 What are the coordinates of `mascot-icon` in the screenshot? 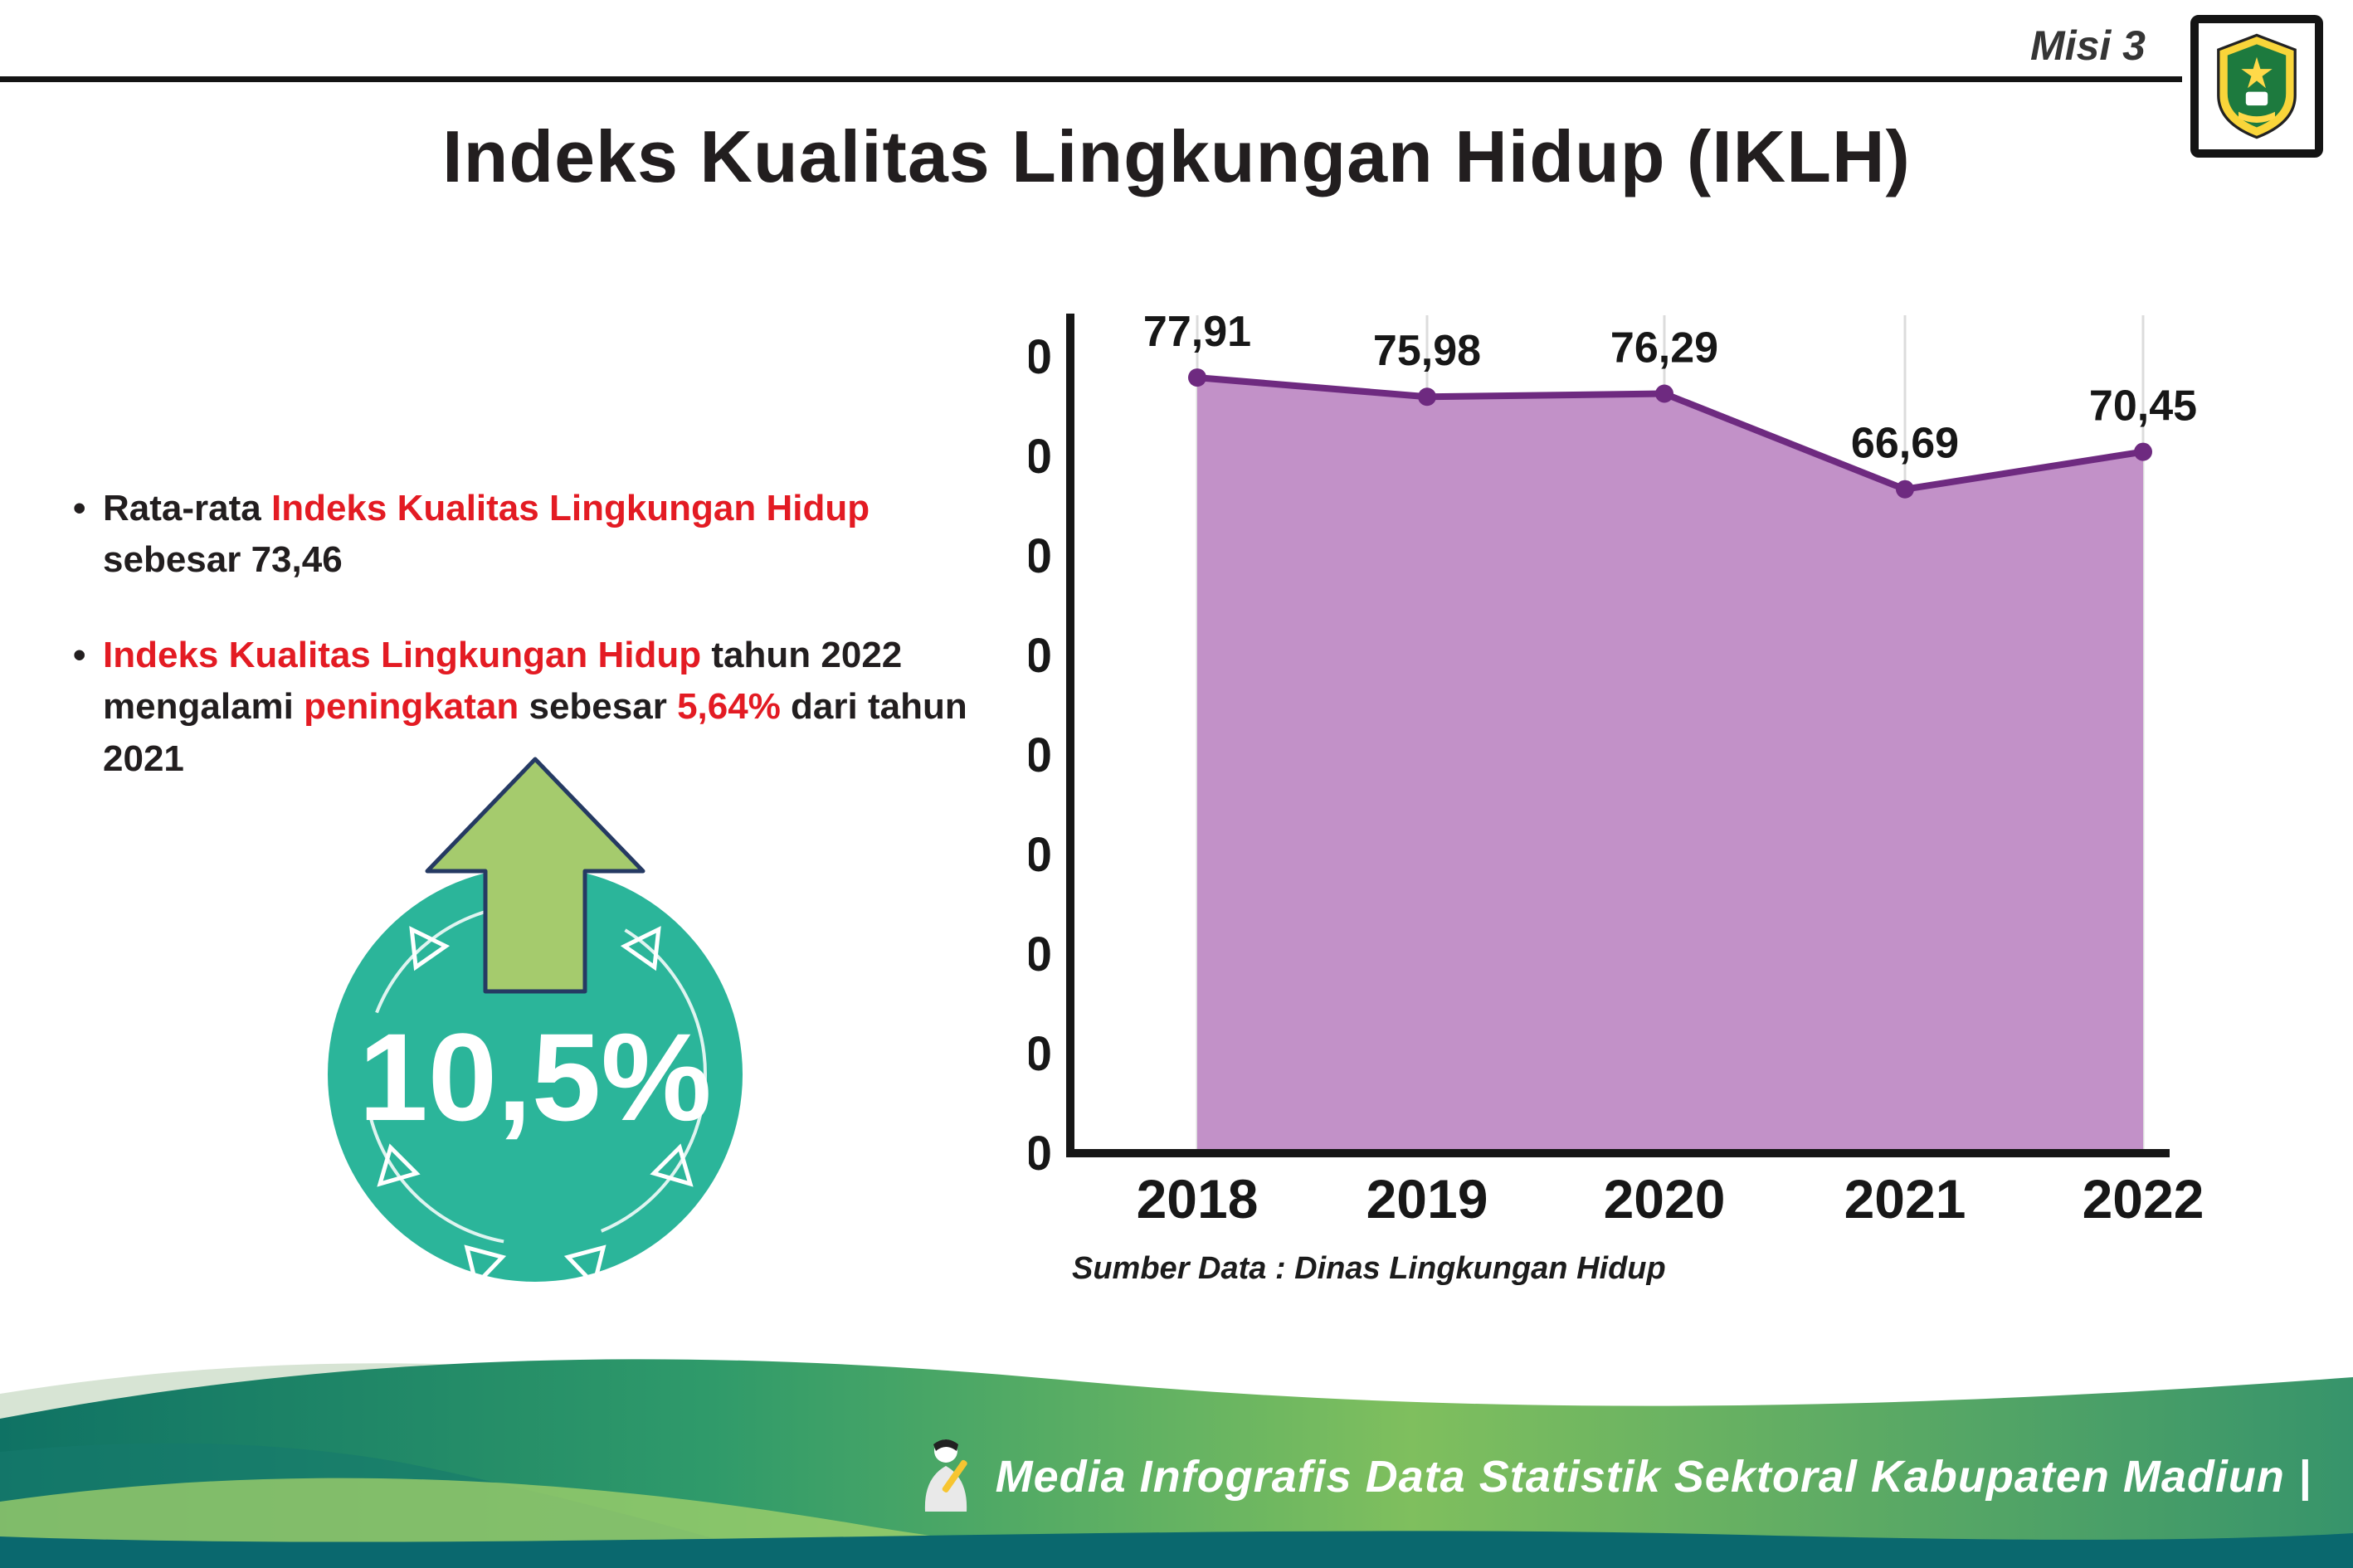 It's located at (945, 1475).